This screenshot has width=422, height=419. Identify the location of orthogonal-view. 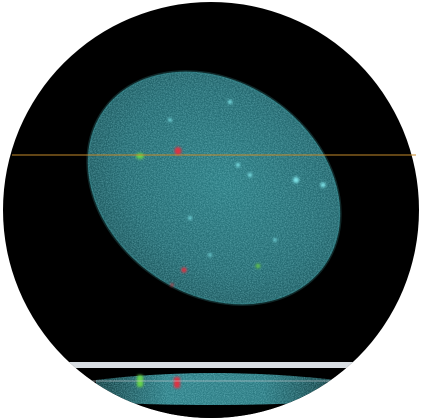
(211, 390).